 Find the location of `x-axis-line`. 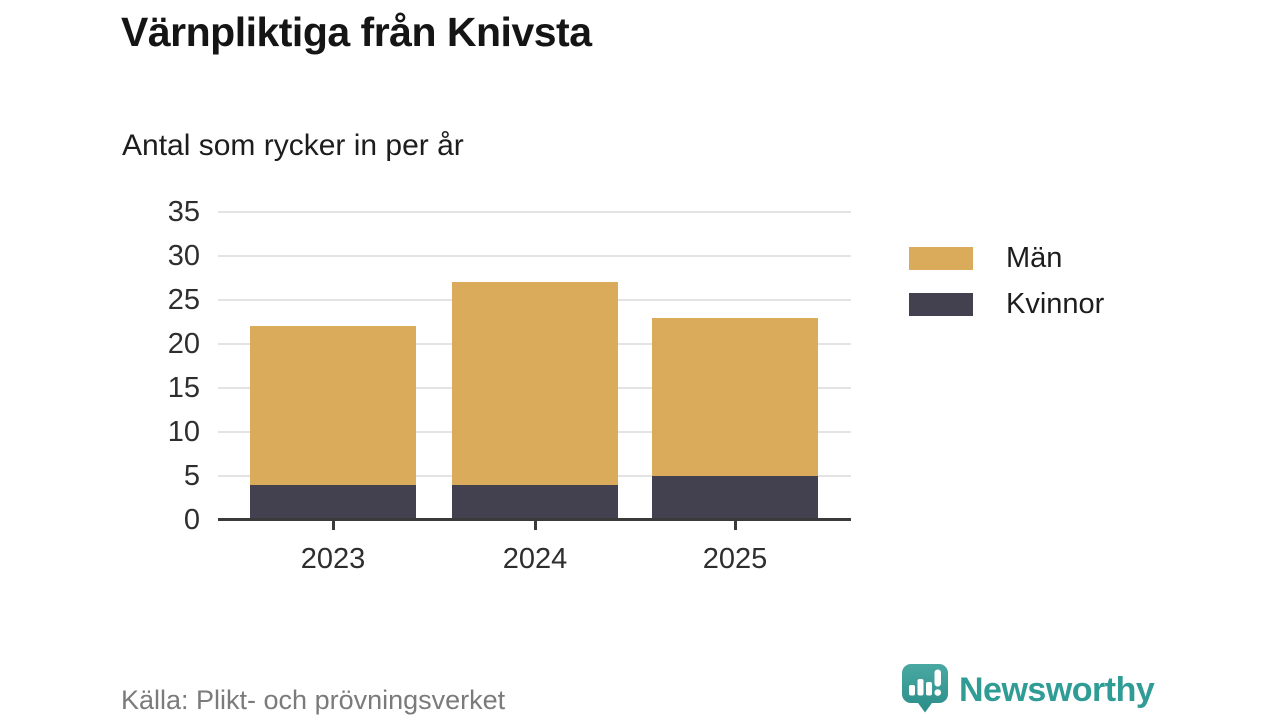

x-axis-line is located at coordinates (534, 519).